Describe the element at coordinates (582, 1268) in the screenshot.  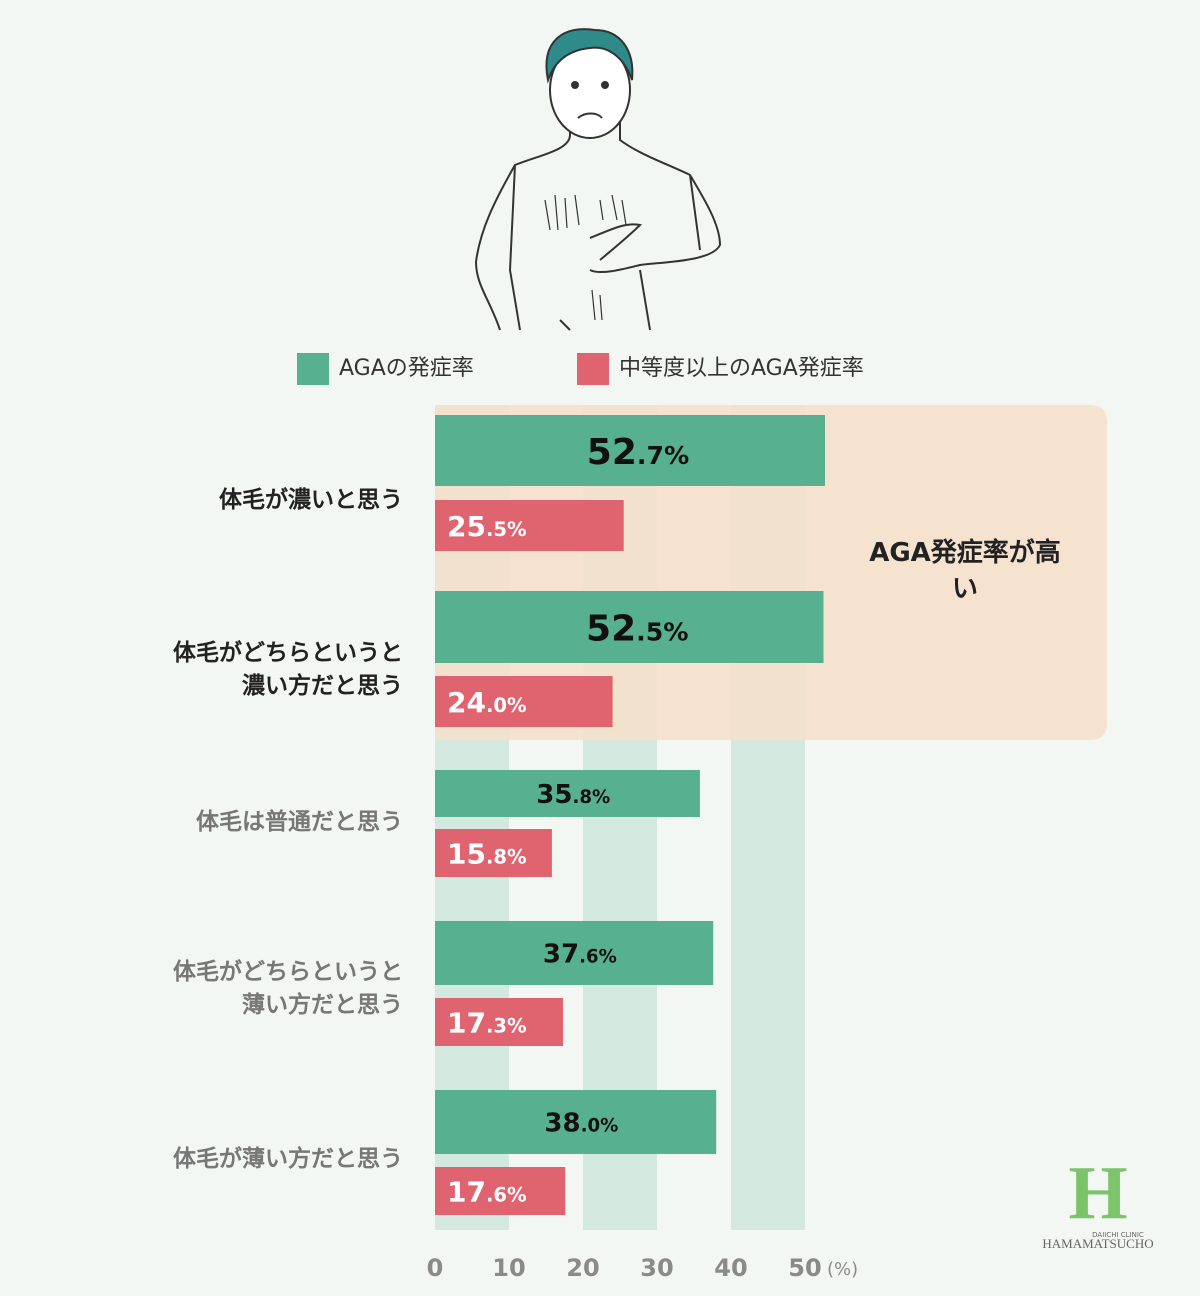
I see `x-tick-label: 20` at that location.